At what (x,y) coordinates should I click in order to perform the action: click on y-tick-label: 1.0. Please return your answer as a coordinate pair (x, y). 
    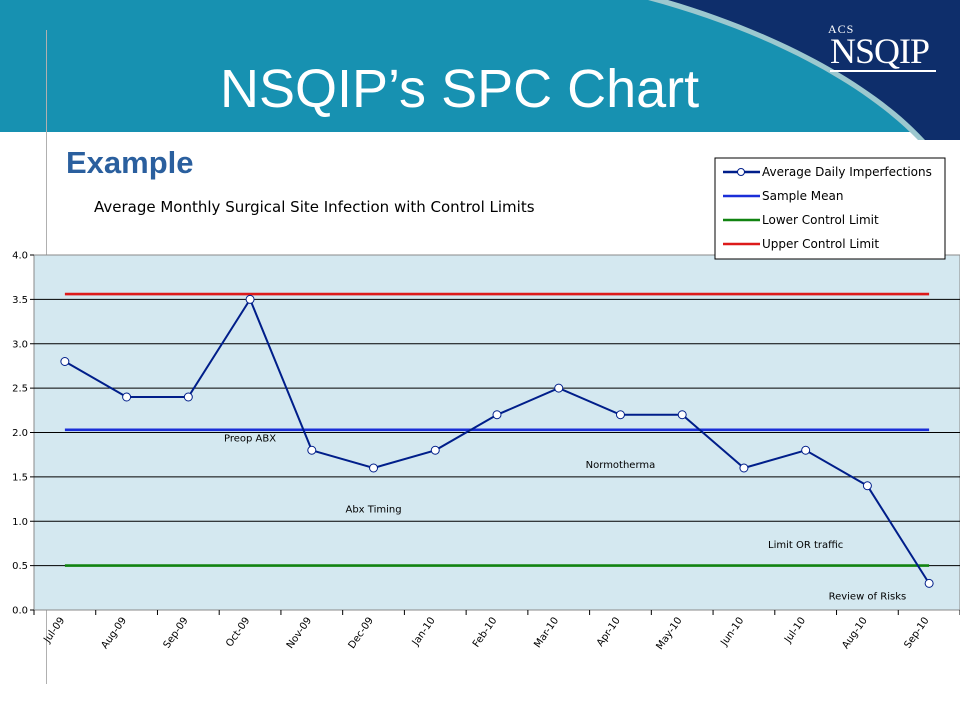
    Looking at the image, I should click on (20, 522).